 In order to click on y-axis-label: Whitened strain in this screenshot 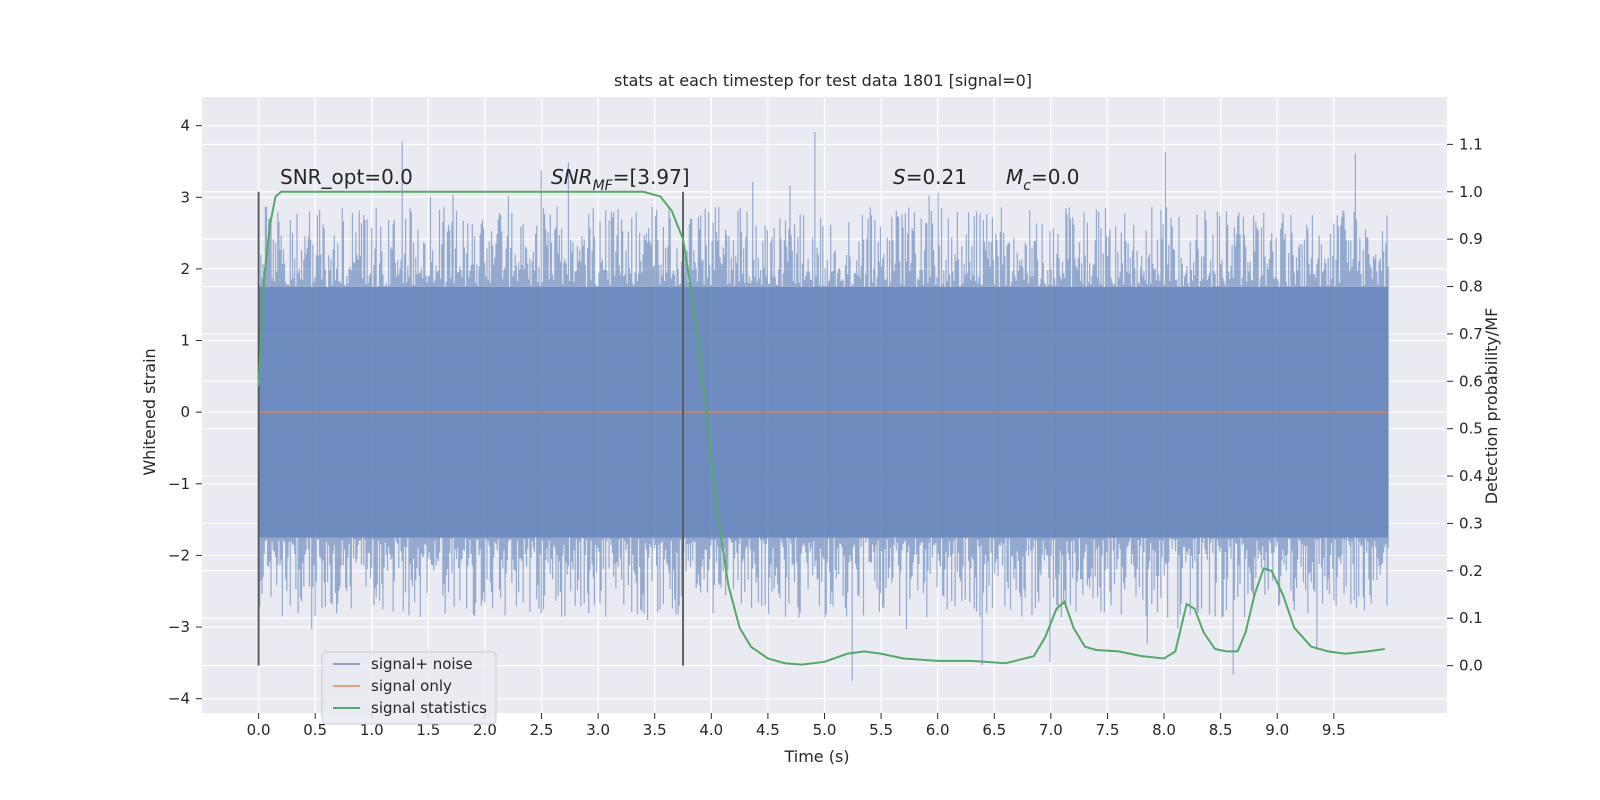, I will do `click(149, 411)`.